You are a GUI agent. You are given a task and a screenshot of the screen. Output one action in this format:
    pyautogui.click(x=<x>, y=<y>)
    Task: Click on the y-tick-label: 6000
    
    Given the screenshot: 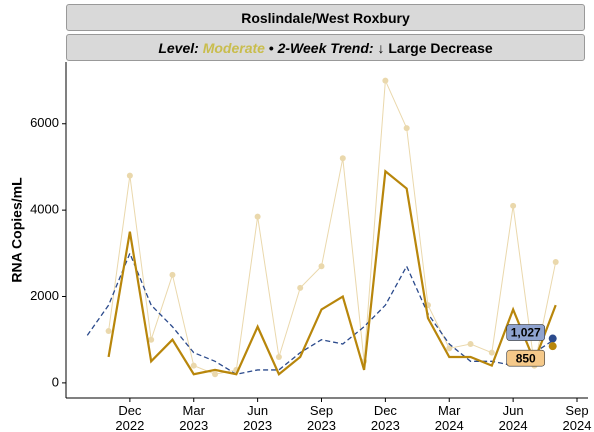 What is the action you would take?
    pyautogui.click(x=44, y=122)
    